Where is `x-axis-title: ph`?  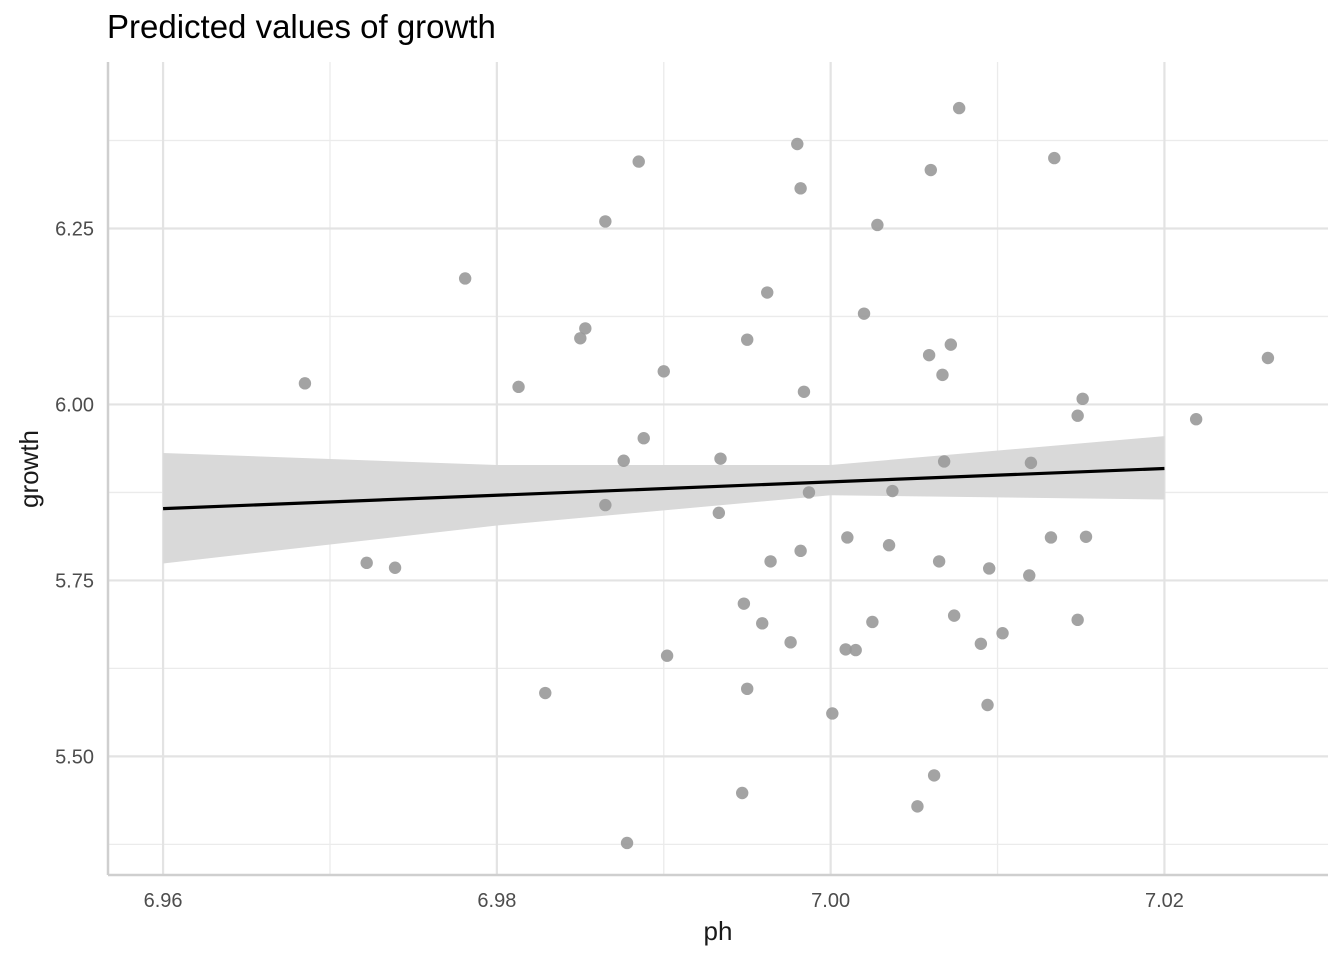
x-axis-title: ph is located at coordinates (718, 931).